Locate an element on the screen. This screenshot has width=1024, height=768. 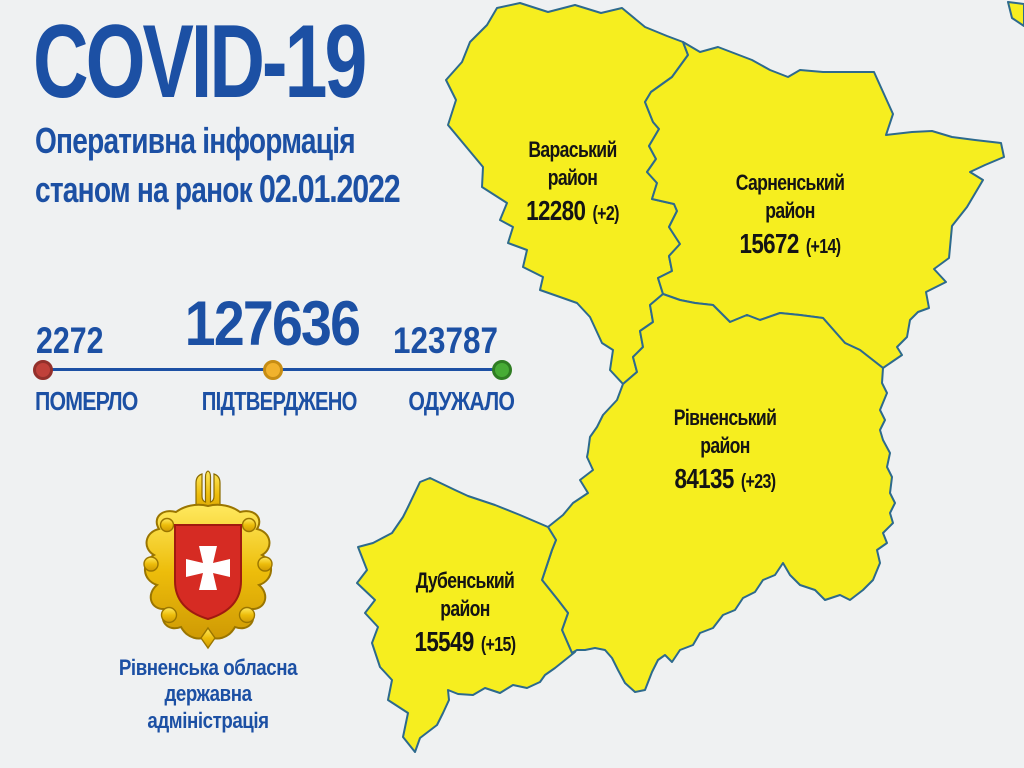
recovered-dot-icon is located at coordinates (502, 370).